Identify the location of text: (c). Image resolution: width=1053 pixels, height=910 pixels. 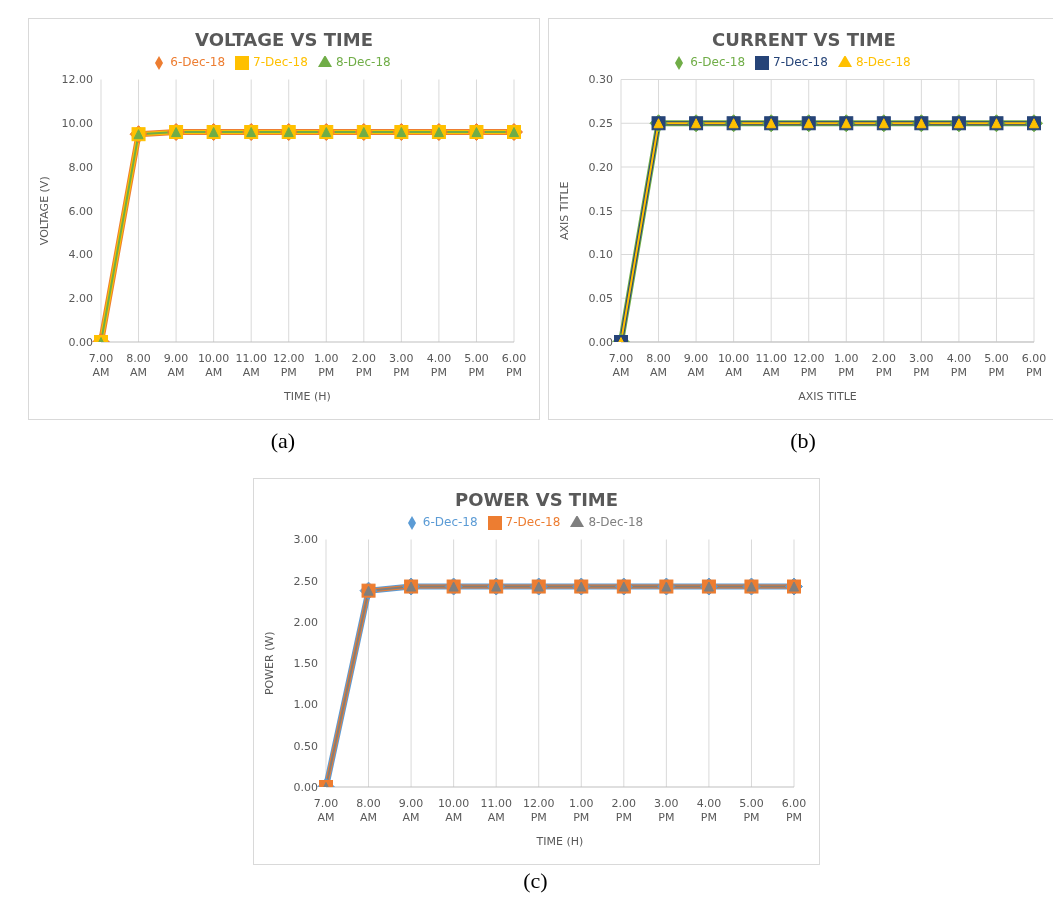
(535, 881).